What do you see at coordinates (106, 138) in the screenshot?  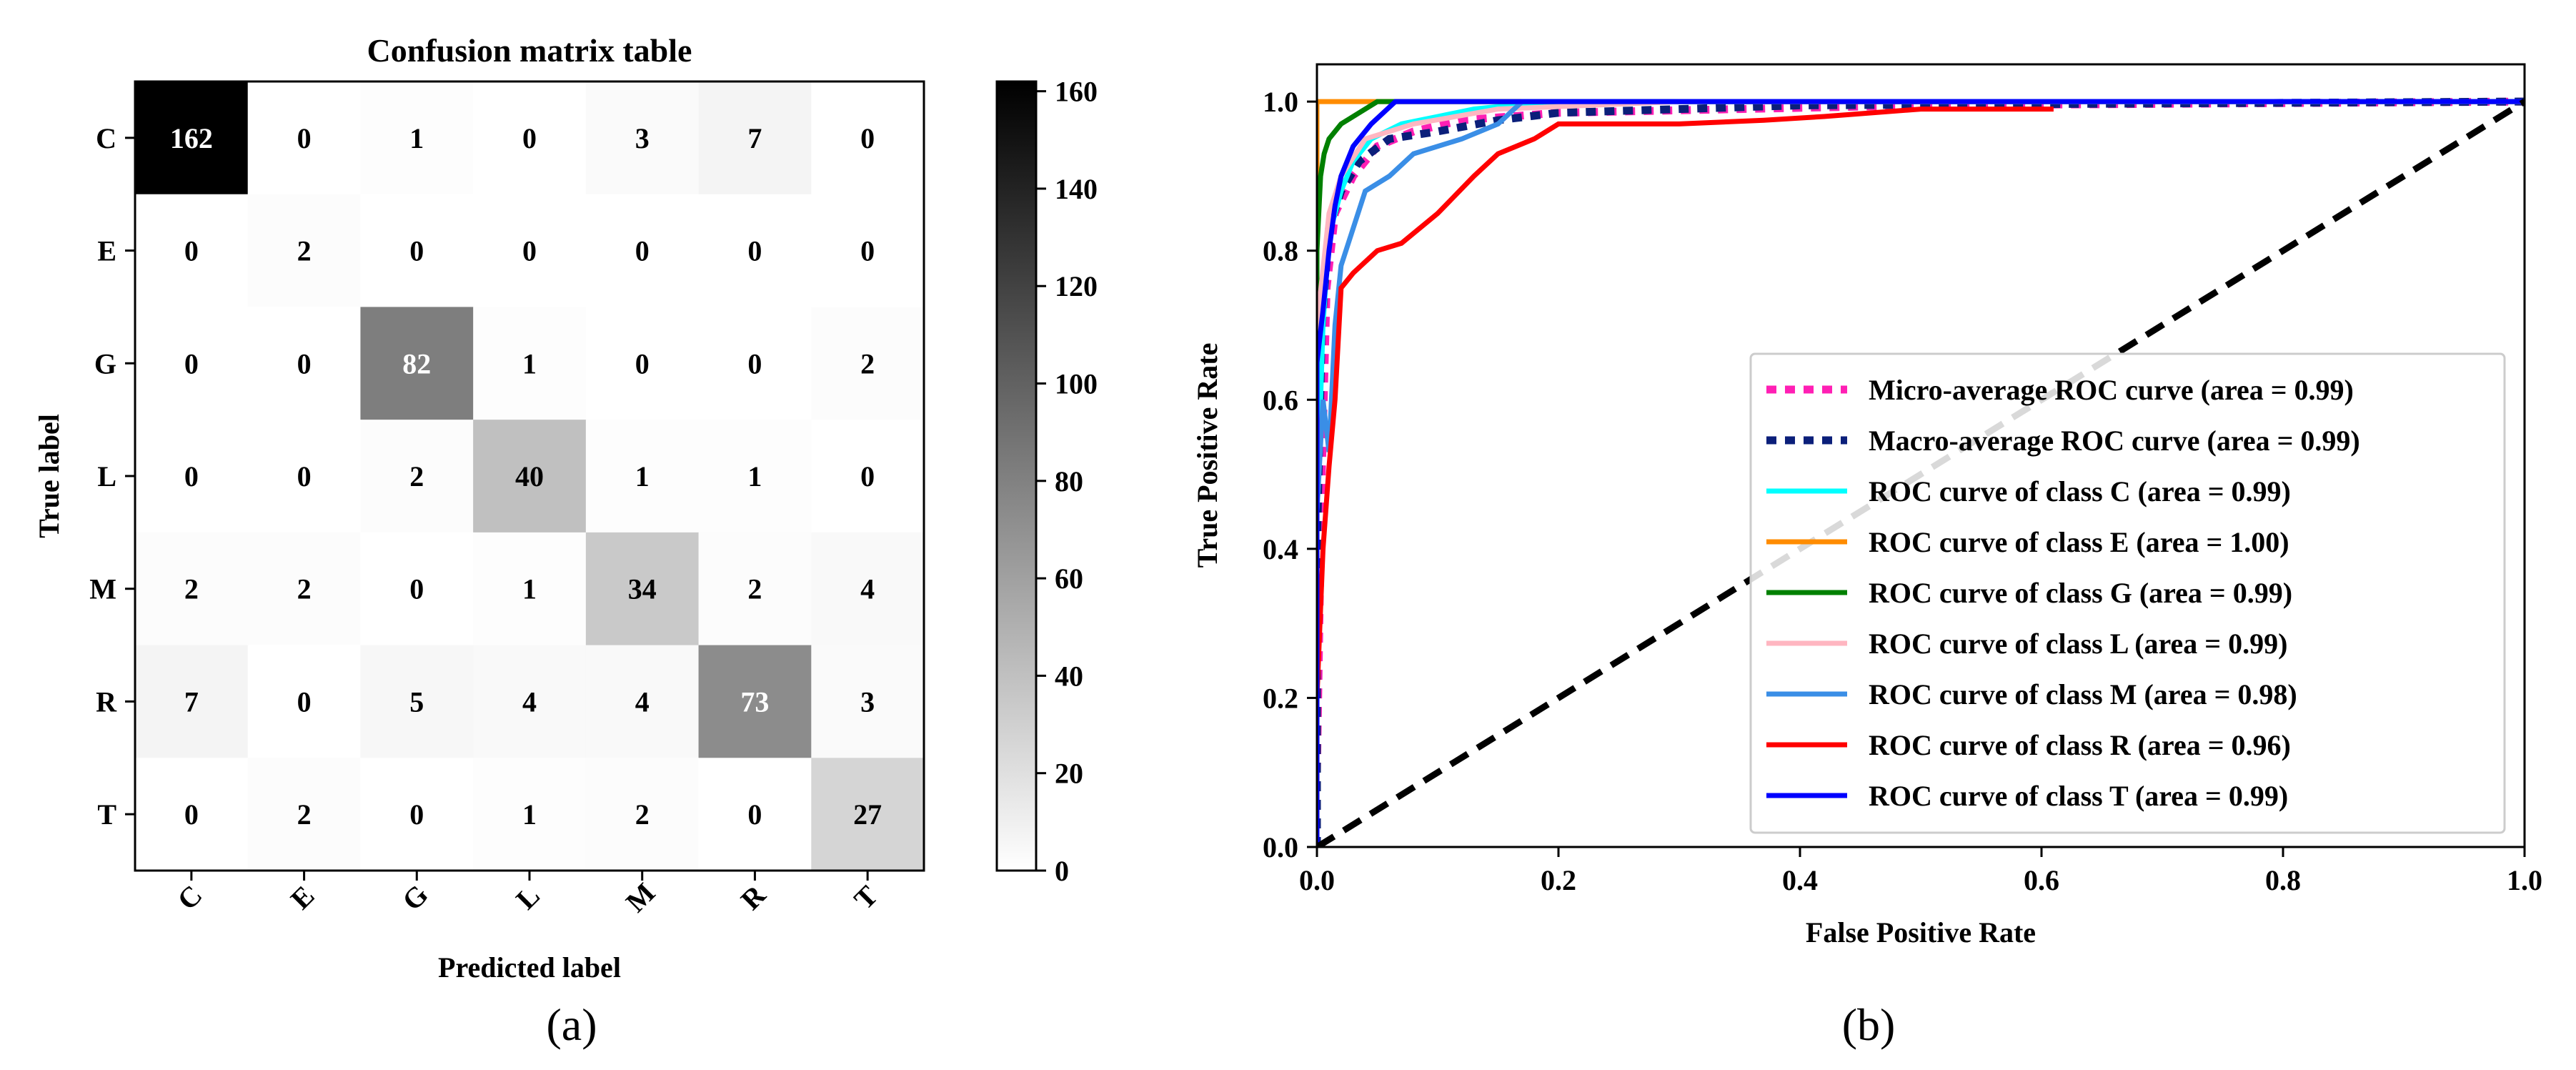 I see `cm-ytick-label: C` at bounding box center [106, 138].